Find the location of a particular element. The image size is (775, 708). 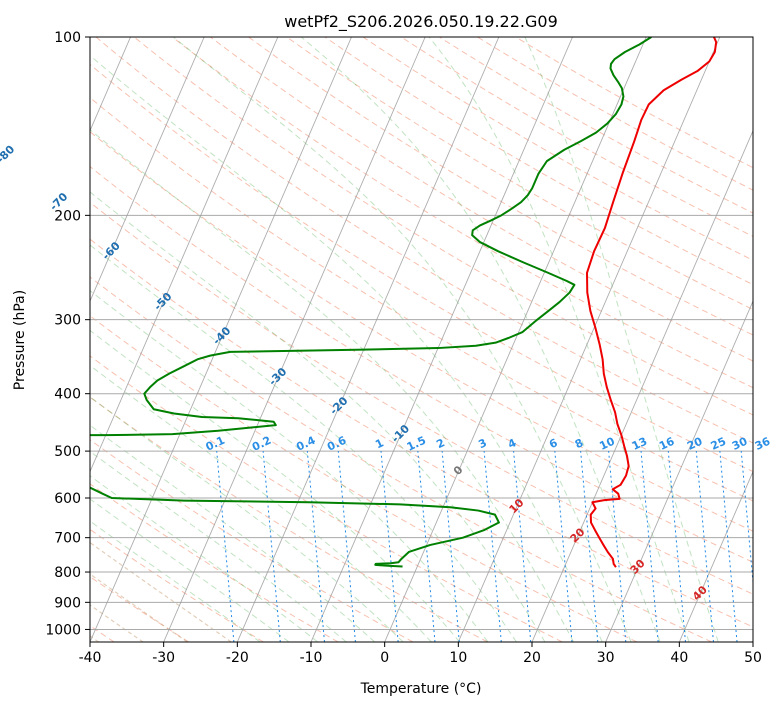

y-tick-label: 300 is located at coordinates (67, 321).